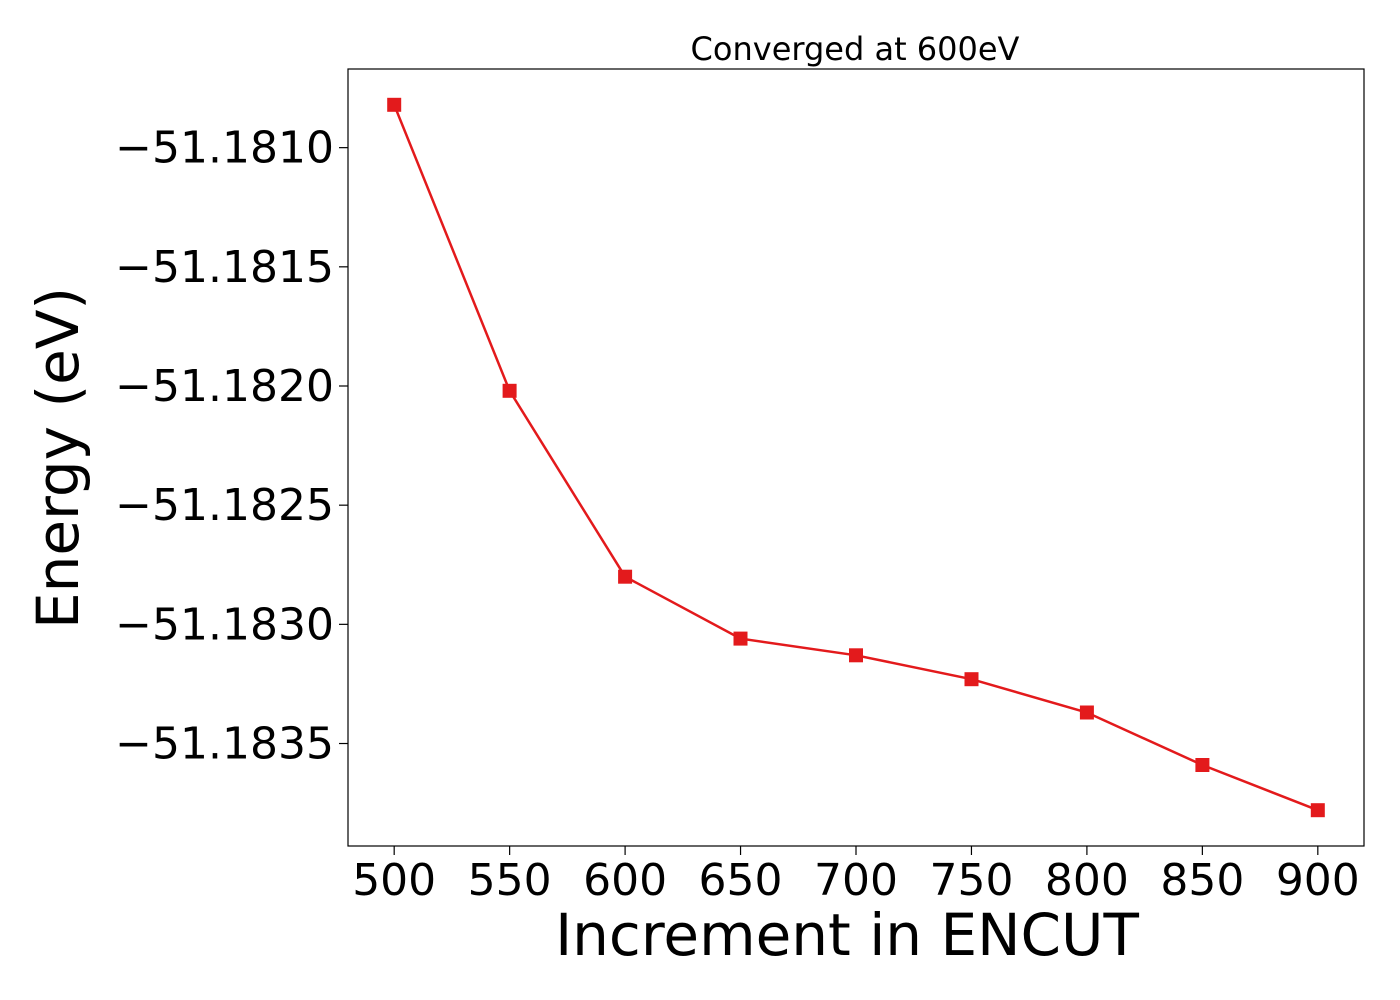  Describe the element at coordinates (394, 880) in the screenshot. I see `x-tick-label: 500` at that location.